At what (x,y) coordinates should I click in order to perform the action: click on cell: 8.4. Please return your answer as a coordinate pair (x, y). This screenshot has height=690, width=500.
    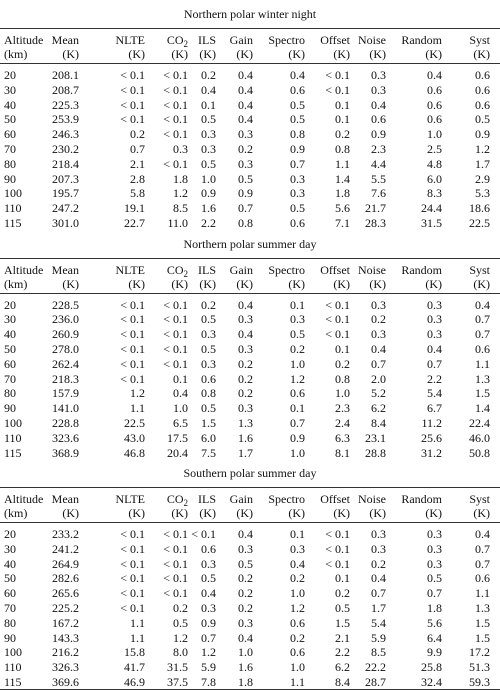
    Looking at the image, I should click on (342, 682).